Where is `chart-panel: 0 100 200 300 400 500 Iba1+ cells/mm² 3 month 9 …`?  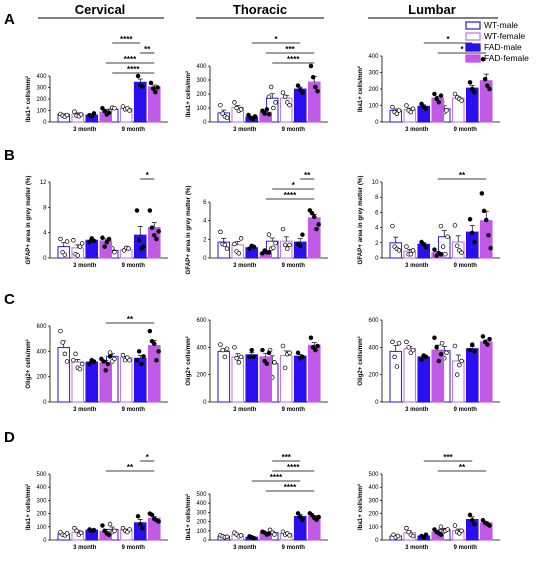 chart-panel: 0 100 200 300 400 500 Iba1+ cells/mm² 3 month 9 … is located at coordinates (428, 502).